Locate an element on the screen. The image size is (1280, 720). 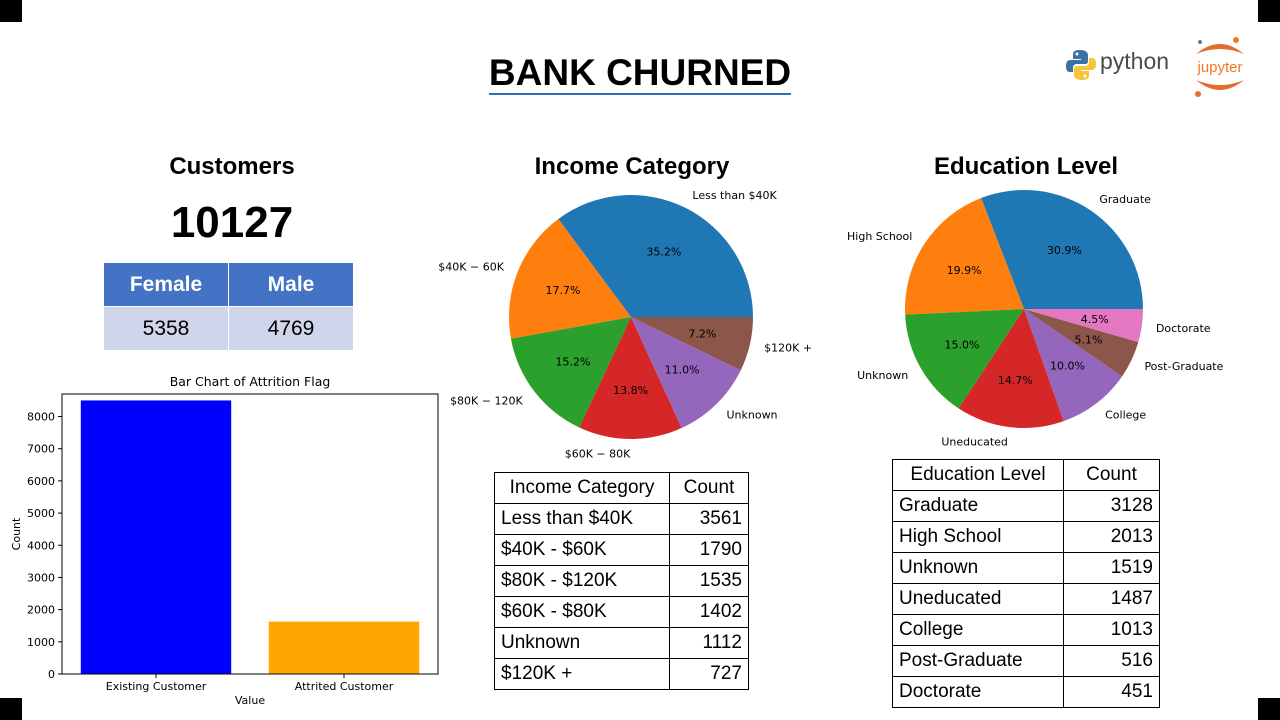
jupyter-logo: jupyter is located at coordinates (1220, 67).